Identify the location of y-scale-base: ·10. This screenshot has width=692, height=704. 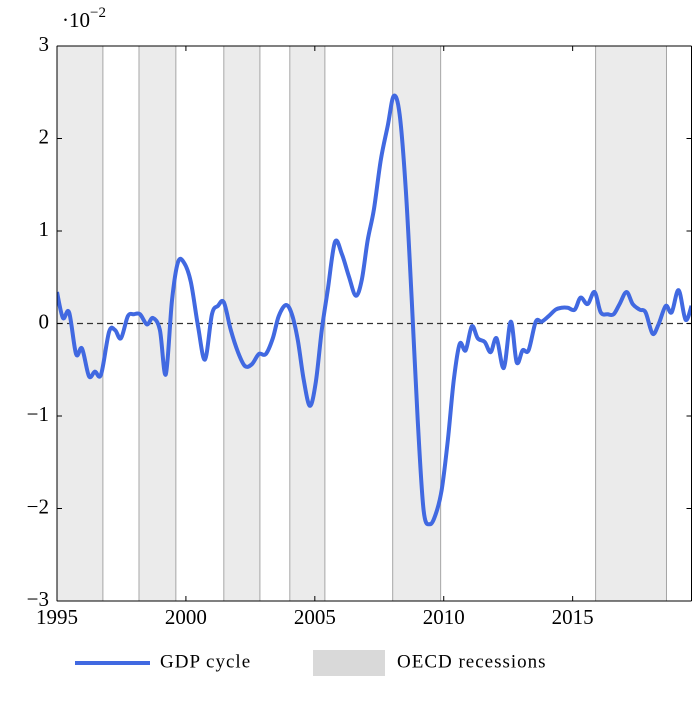
(76, 20).